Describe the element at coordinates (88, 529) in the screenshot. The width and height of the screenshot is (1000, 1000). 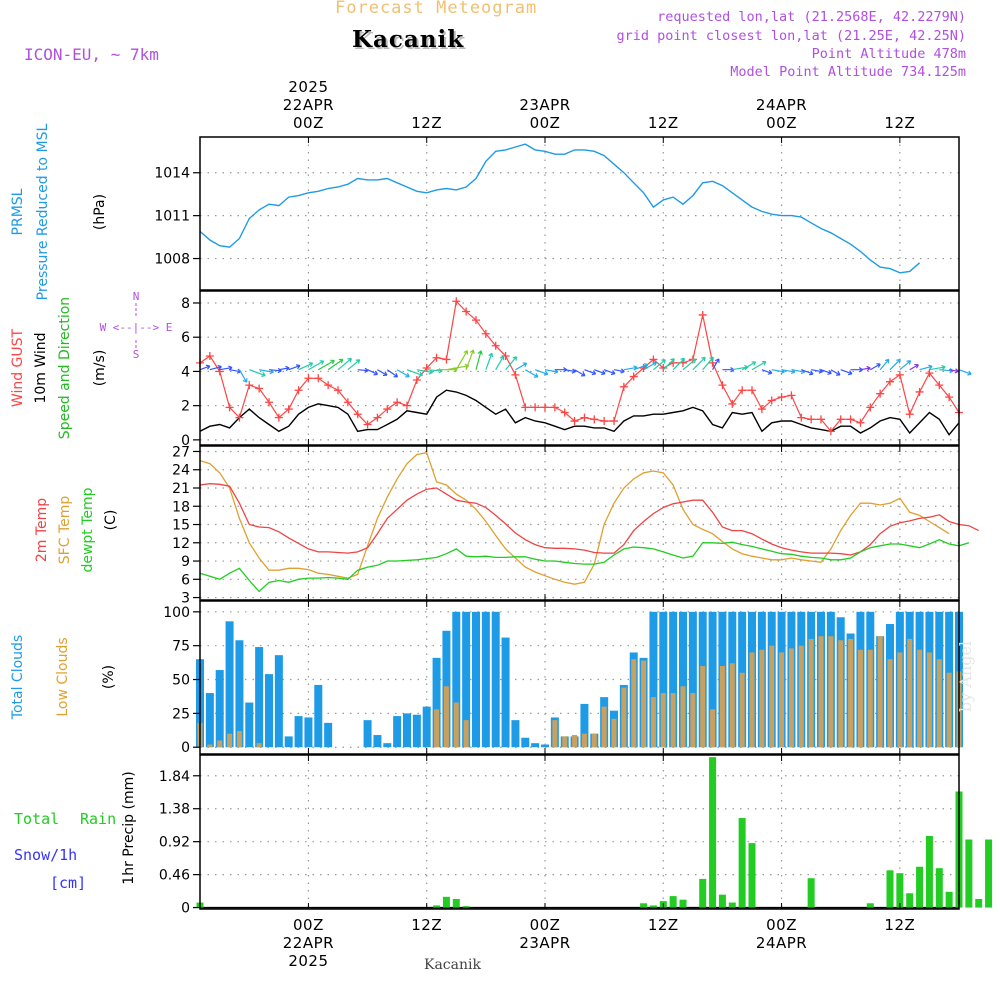
I see `temp-label-dewpt: dewpt Temp` at that location.